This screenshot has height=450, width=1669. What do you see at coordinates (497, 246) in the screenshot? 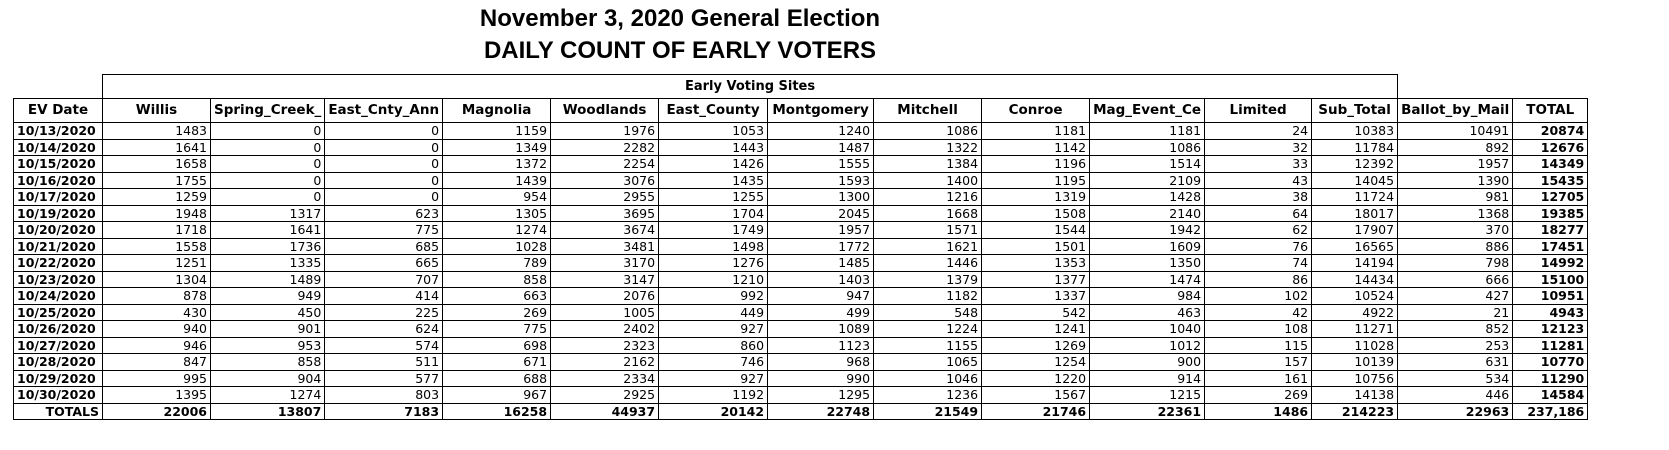
I see `count-cell: 1028` at bounding box center [497, 246].